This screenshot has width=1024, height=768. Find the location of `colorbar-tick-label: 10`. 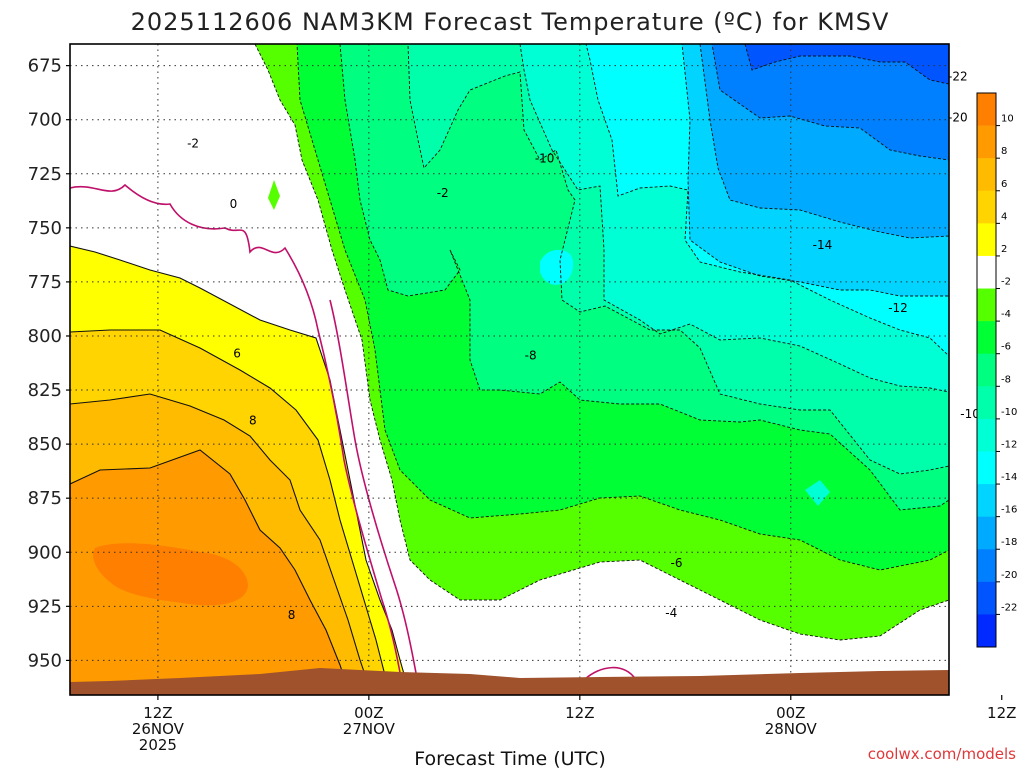

colorbar-tick-label: 10 is located at coordinates (1007, 119).